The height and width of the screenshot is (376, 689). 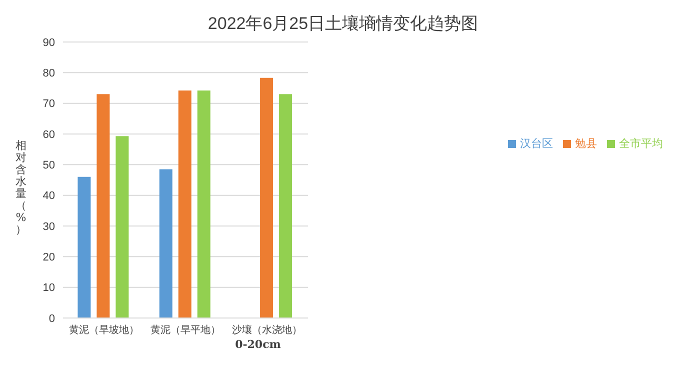 What do you see at coordinates (48, 258) in the screenshot?
I see `y-tick-label: 20` at bounding box center [48, 258].